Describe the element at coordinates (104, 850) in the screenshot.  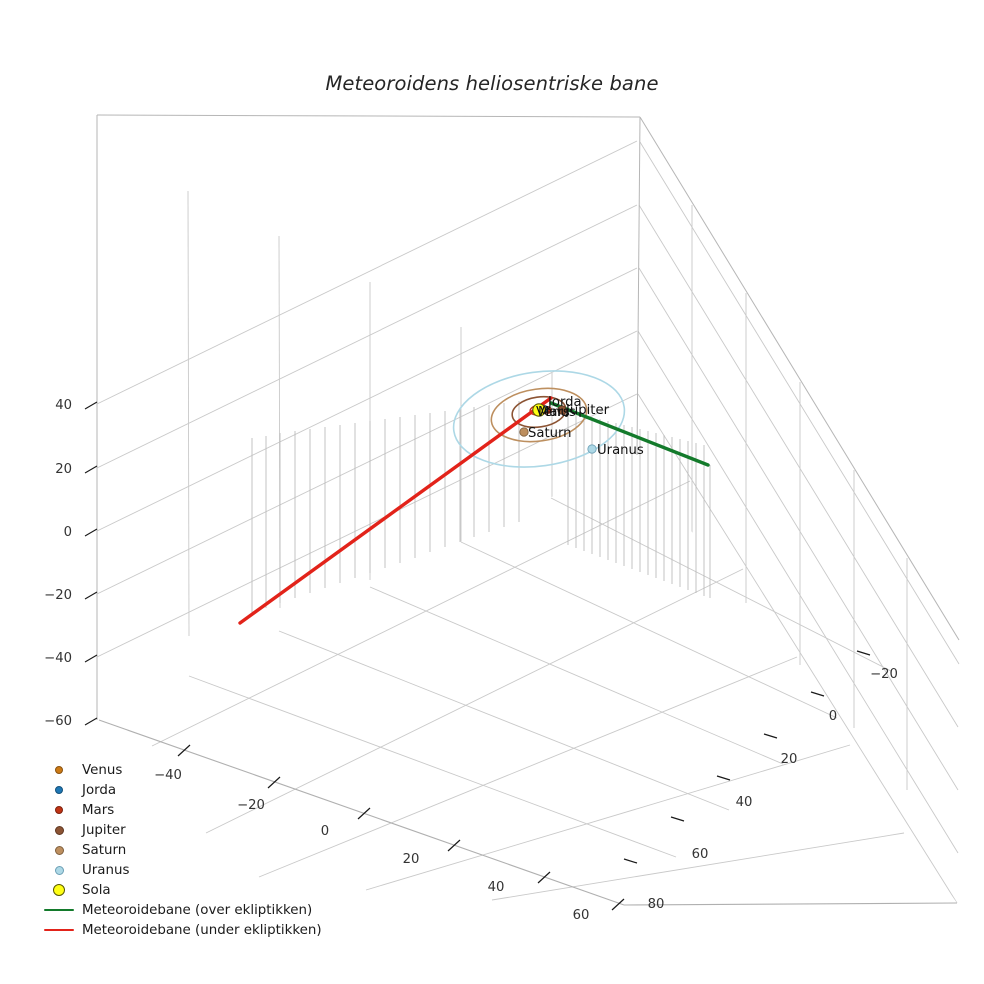
I see `legend-label: Saturn` at that location.